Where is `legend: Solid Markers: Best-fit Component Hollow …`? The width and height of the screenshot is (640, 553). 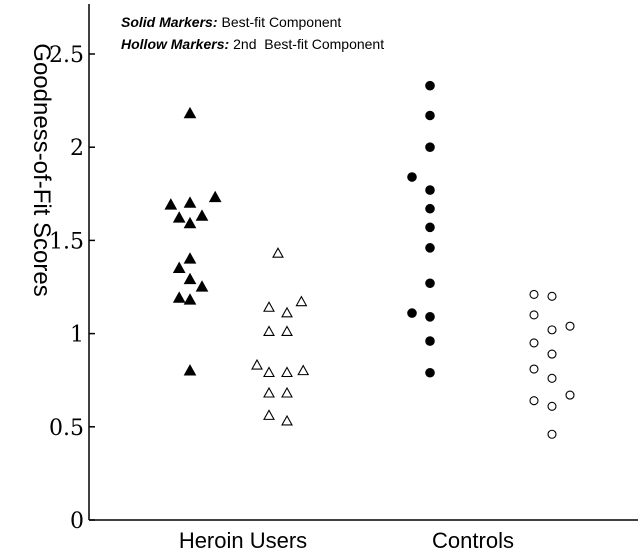 legend: Solid Markers: Best-fit Component Hollow … is located at coordinates (252, 33).